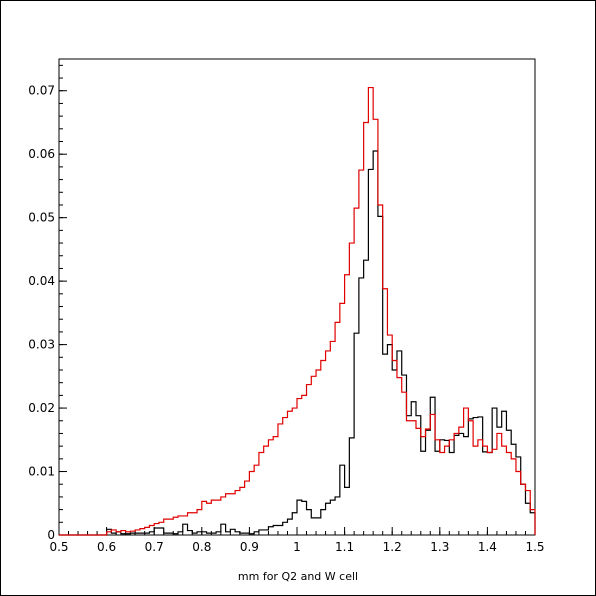 The width and height of the screenshot is (596, 596). I want to click on x-tick-label: 1.2, so click(392, 547).